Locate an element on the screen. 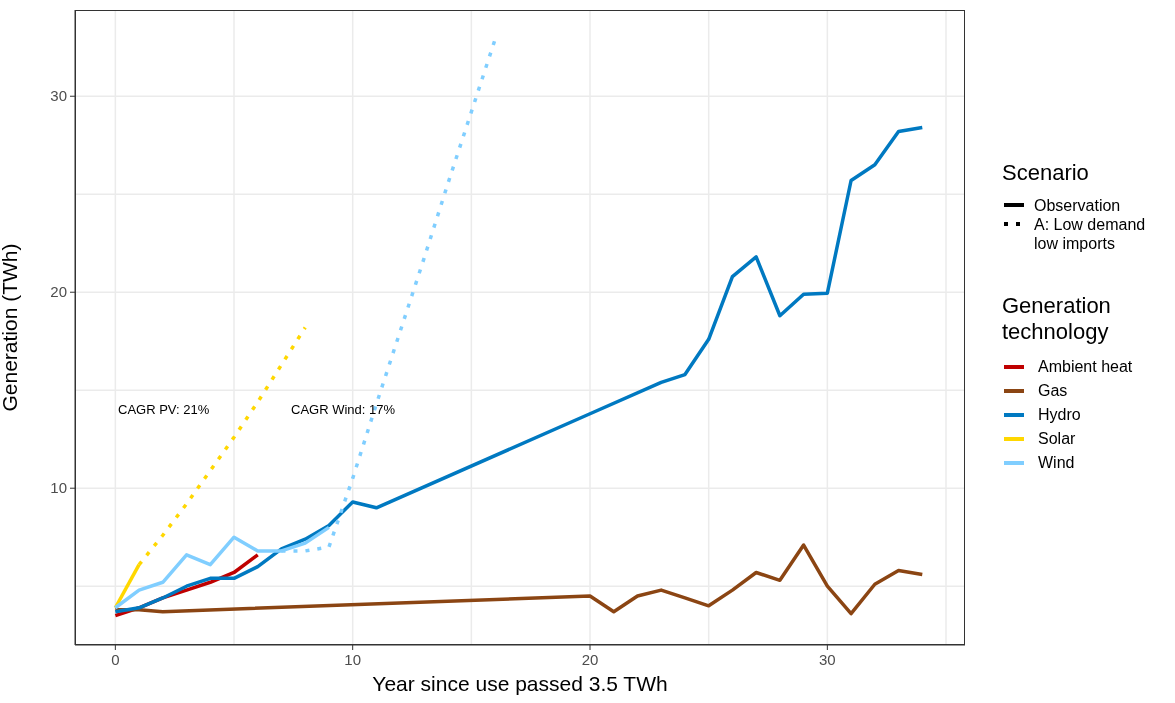 The image size is (1175, 703). legend-label: Solar is located at coordinates (1057, 439).